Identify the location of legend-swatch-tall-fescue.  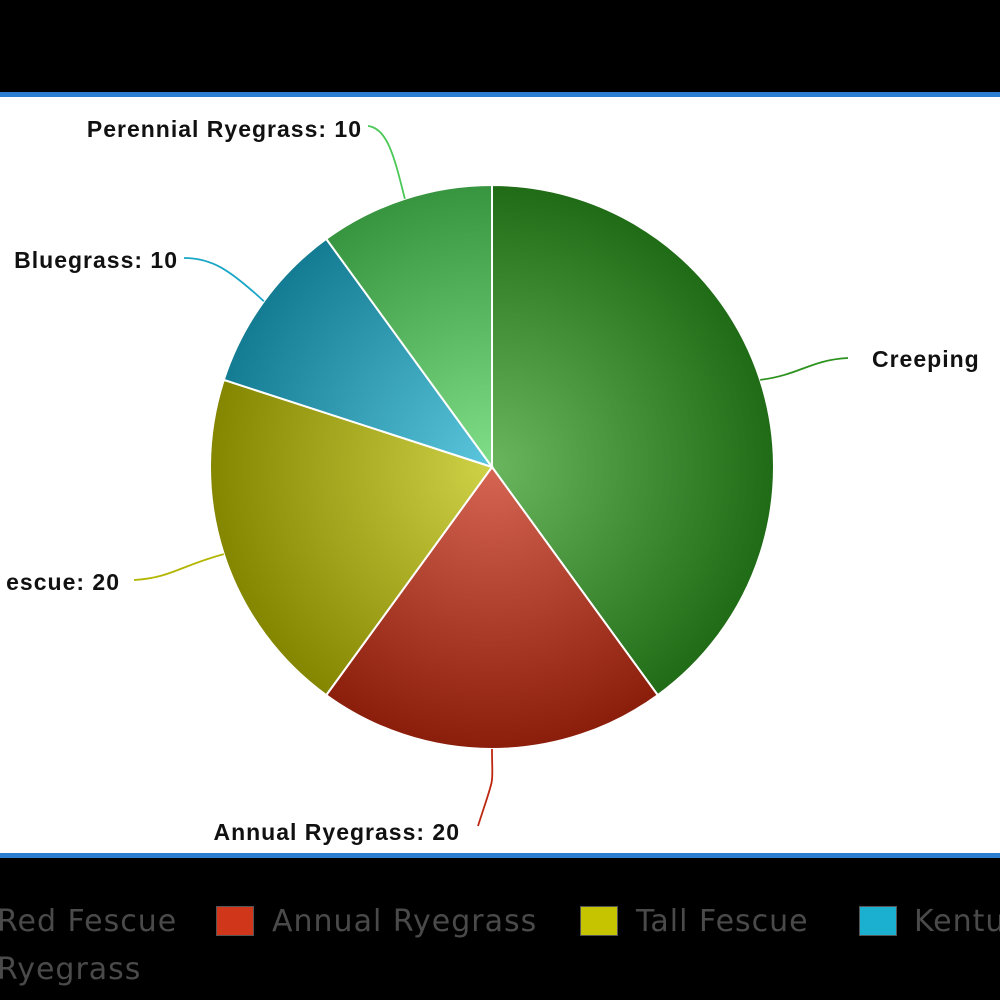
(599, 921).